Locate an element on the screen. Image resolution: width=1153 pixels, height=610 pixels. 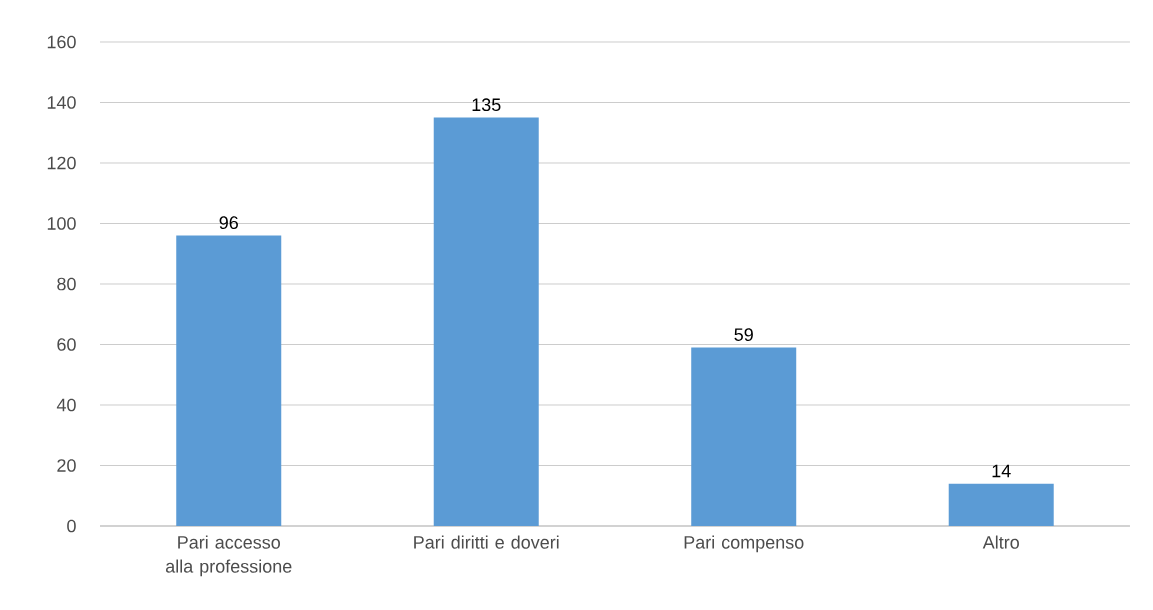
y-tick-label: 40 is located at coordinates (66, 405).